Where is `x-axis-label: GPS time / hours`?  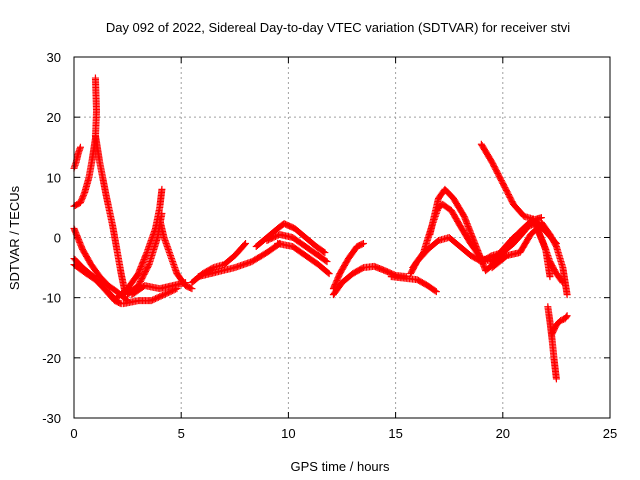 x-axis-label: GPS time / hours is located at coordinates (340, 466).